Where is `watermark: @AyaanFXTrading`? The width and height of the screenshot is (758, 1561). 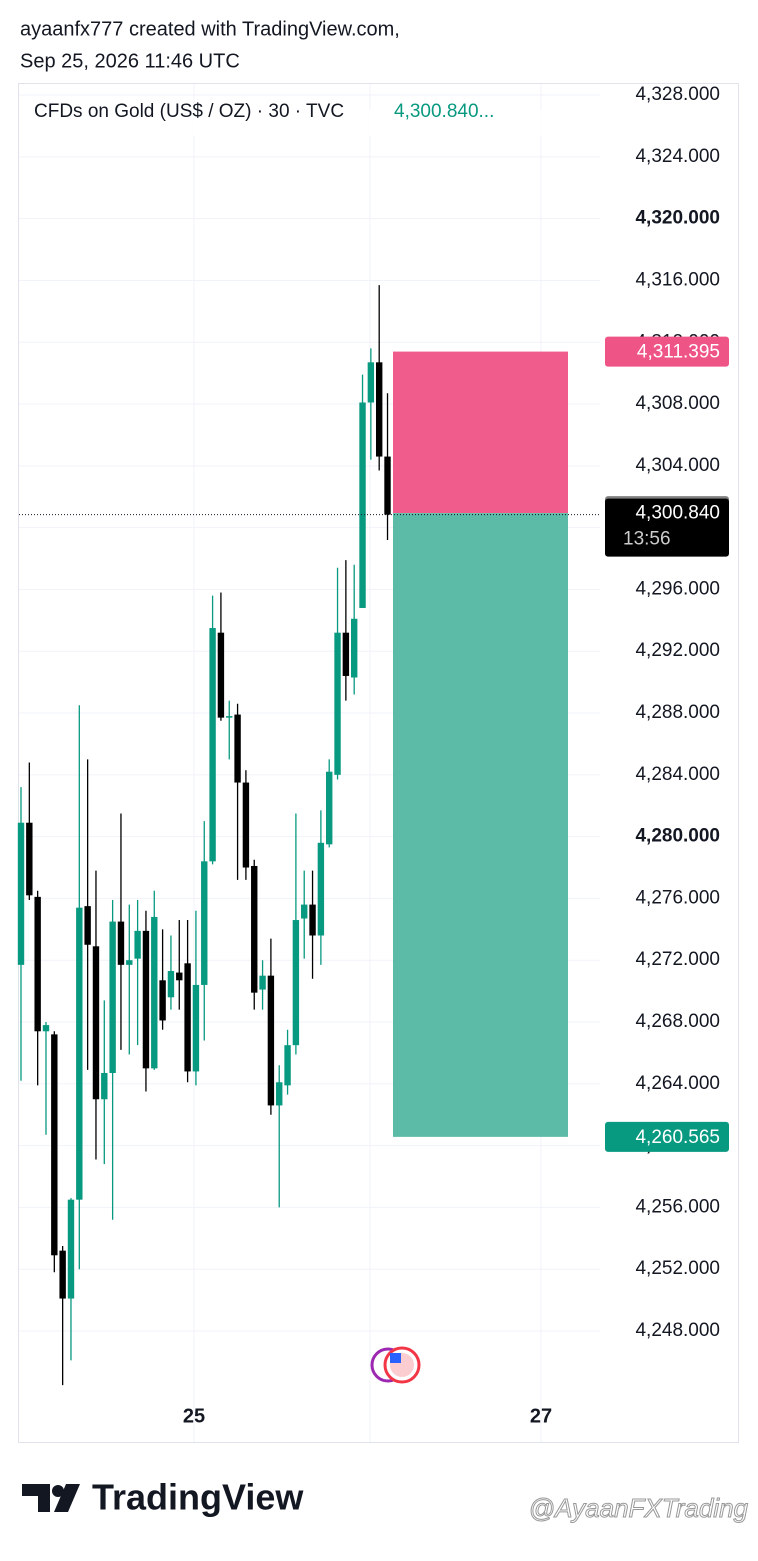
watermark: @AyaanFXTrading is located at coordinates (639, 1508).